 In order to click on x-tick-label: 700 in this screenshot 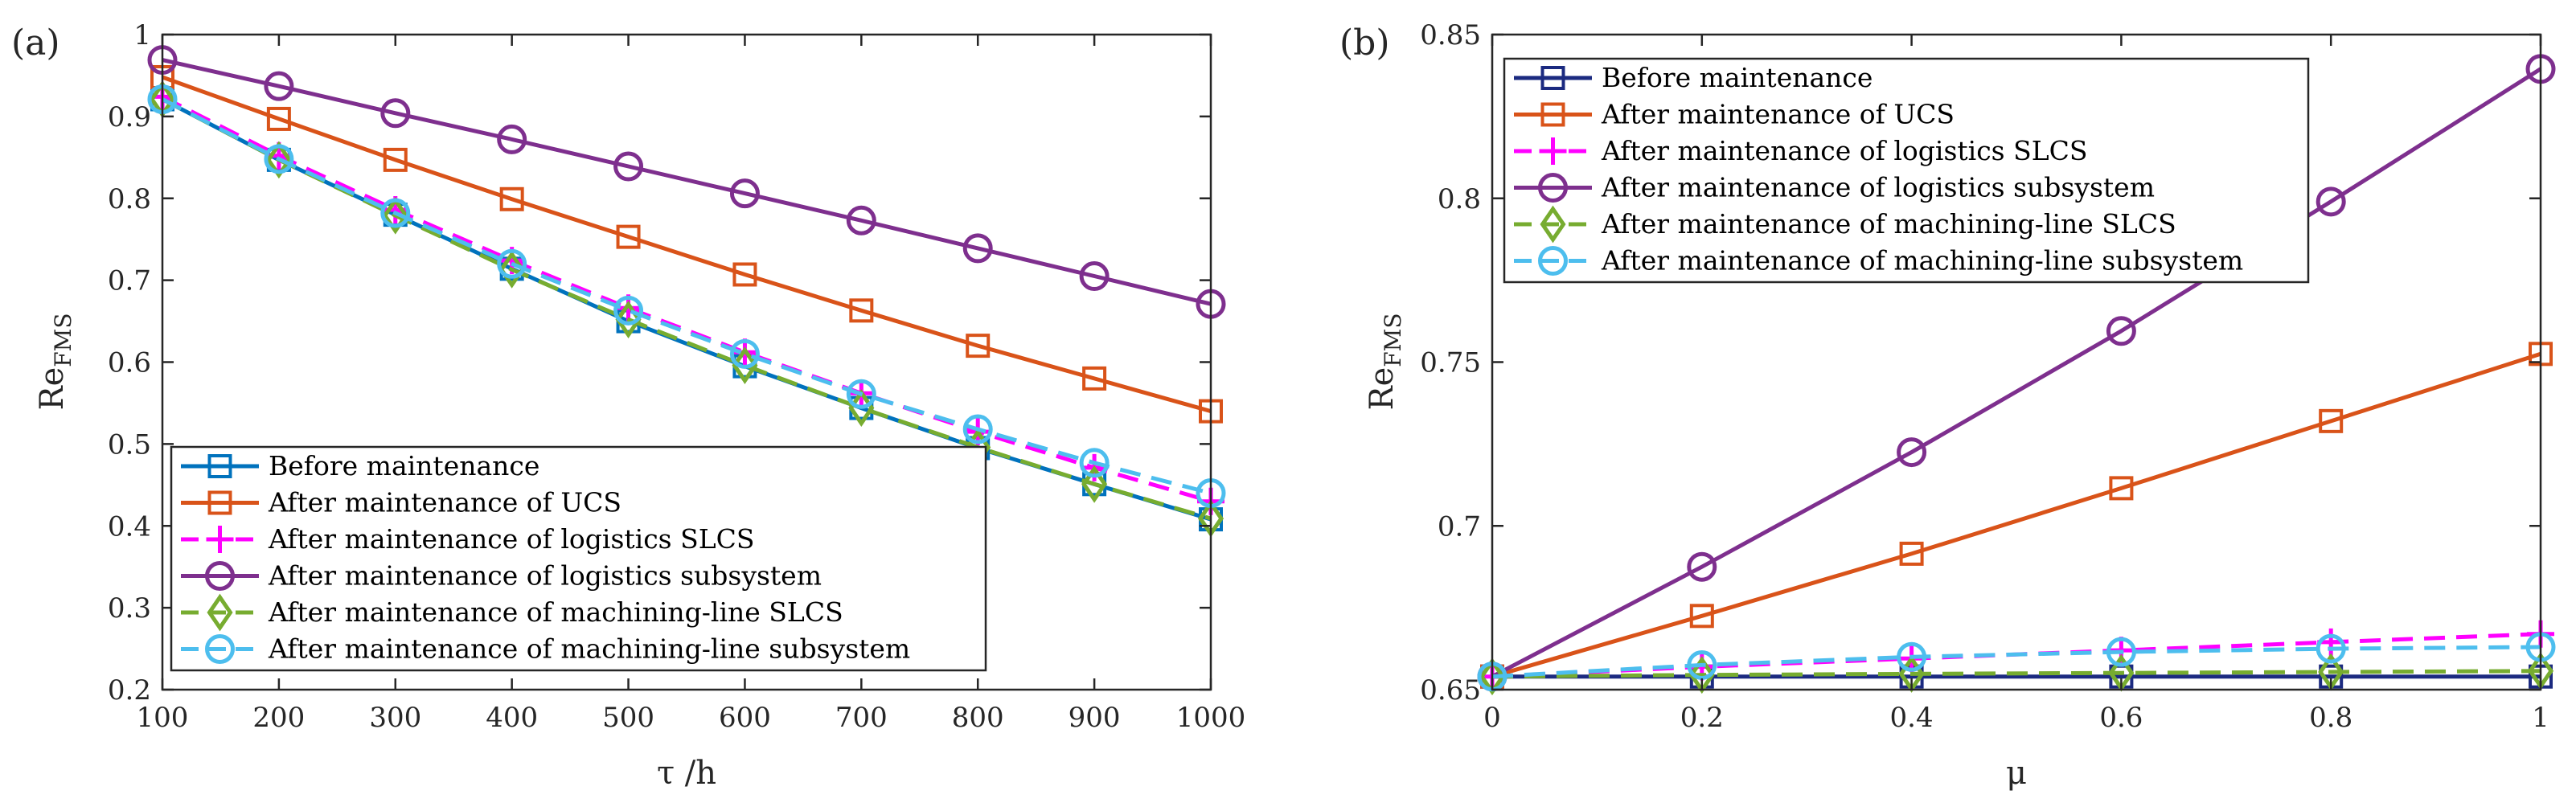, I will do `click(862, 718)`.